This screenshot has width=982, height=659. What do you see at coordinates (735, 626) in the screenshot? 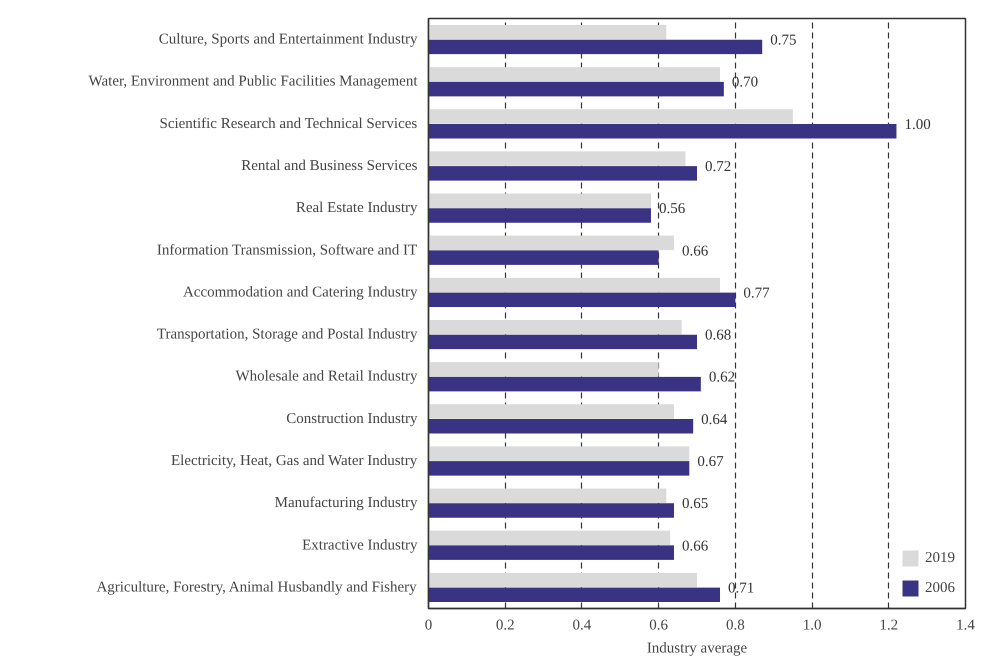
I see `x-tick-label: 0.8` at bounding box center [735, 626].